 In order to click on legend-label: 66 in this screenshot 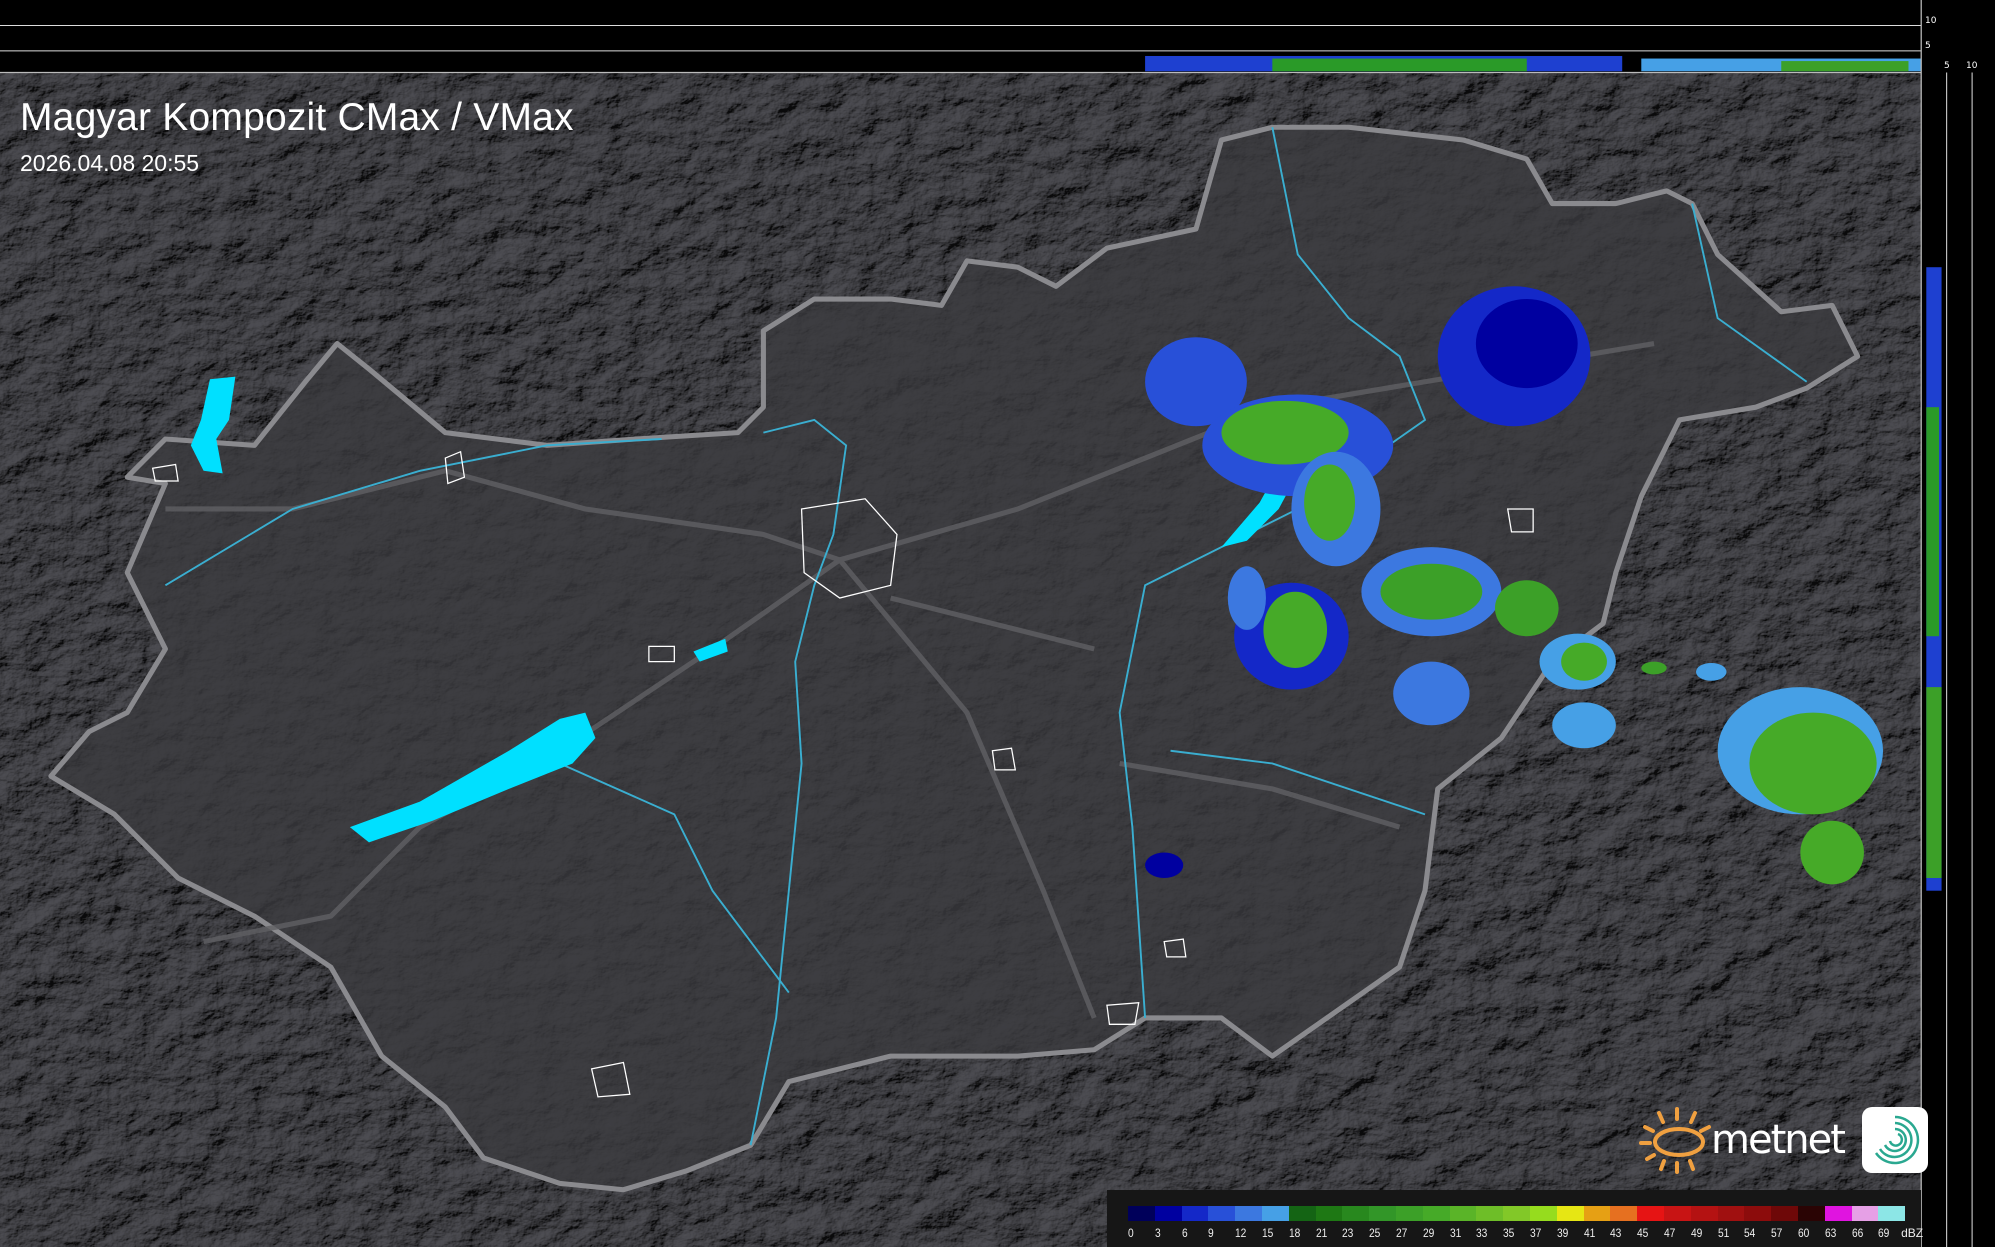, I will do `click(1857, 1233)`.